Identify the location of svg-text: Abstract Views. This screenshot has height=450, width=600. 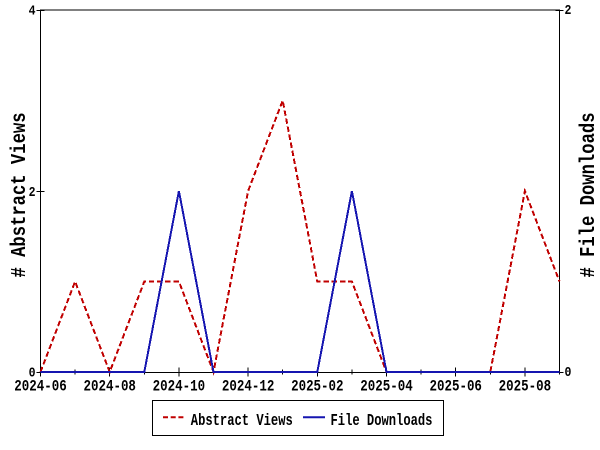
(242, 421).